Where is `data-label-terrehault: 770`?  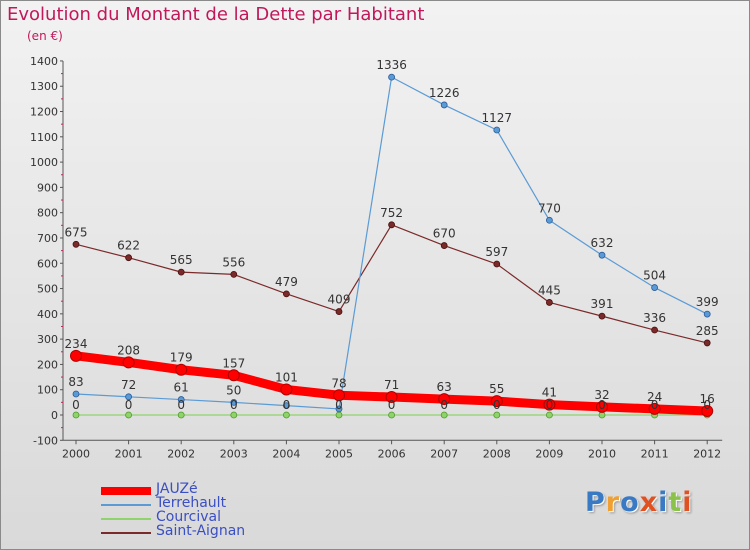
data-label-terrehault: 770 is located at coordinates (549, 208).